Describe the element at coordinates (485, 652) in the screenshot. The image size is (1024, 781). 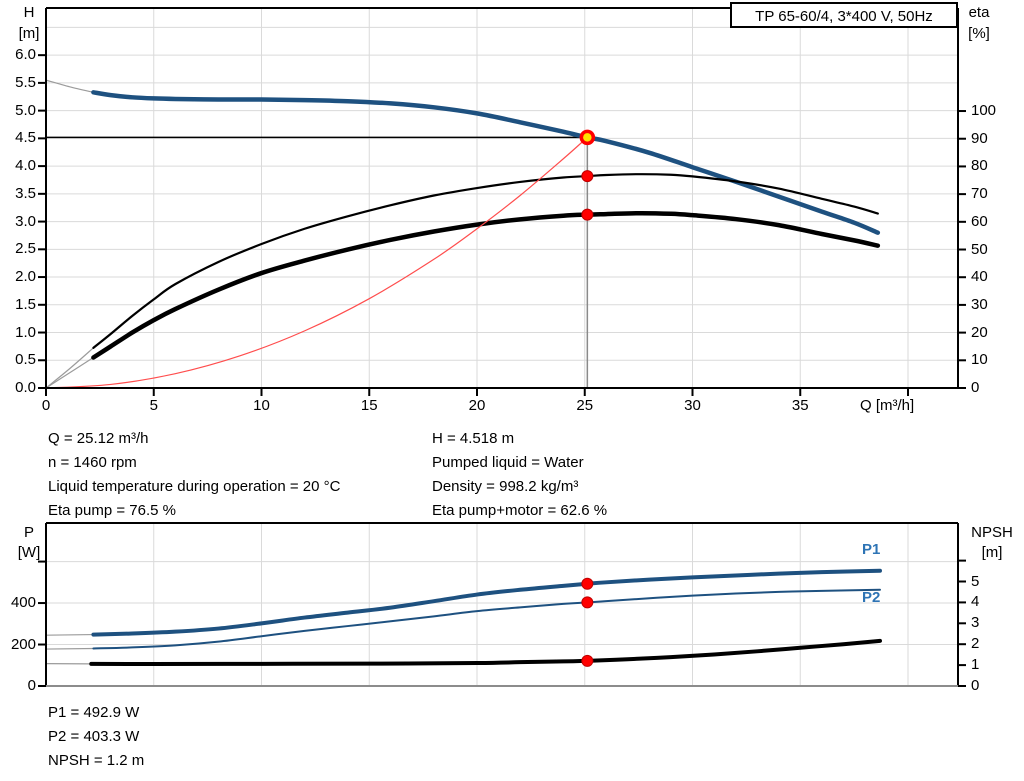
I see `curve-npsh` at that location.